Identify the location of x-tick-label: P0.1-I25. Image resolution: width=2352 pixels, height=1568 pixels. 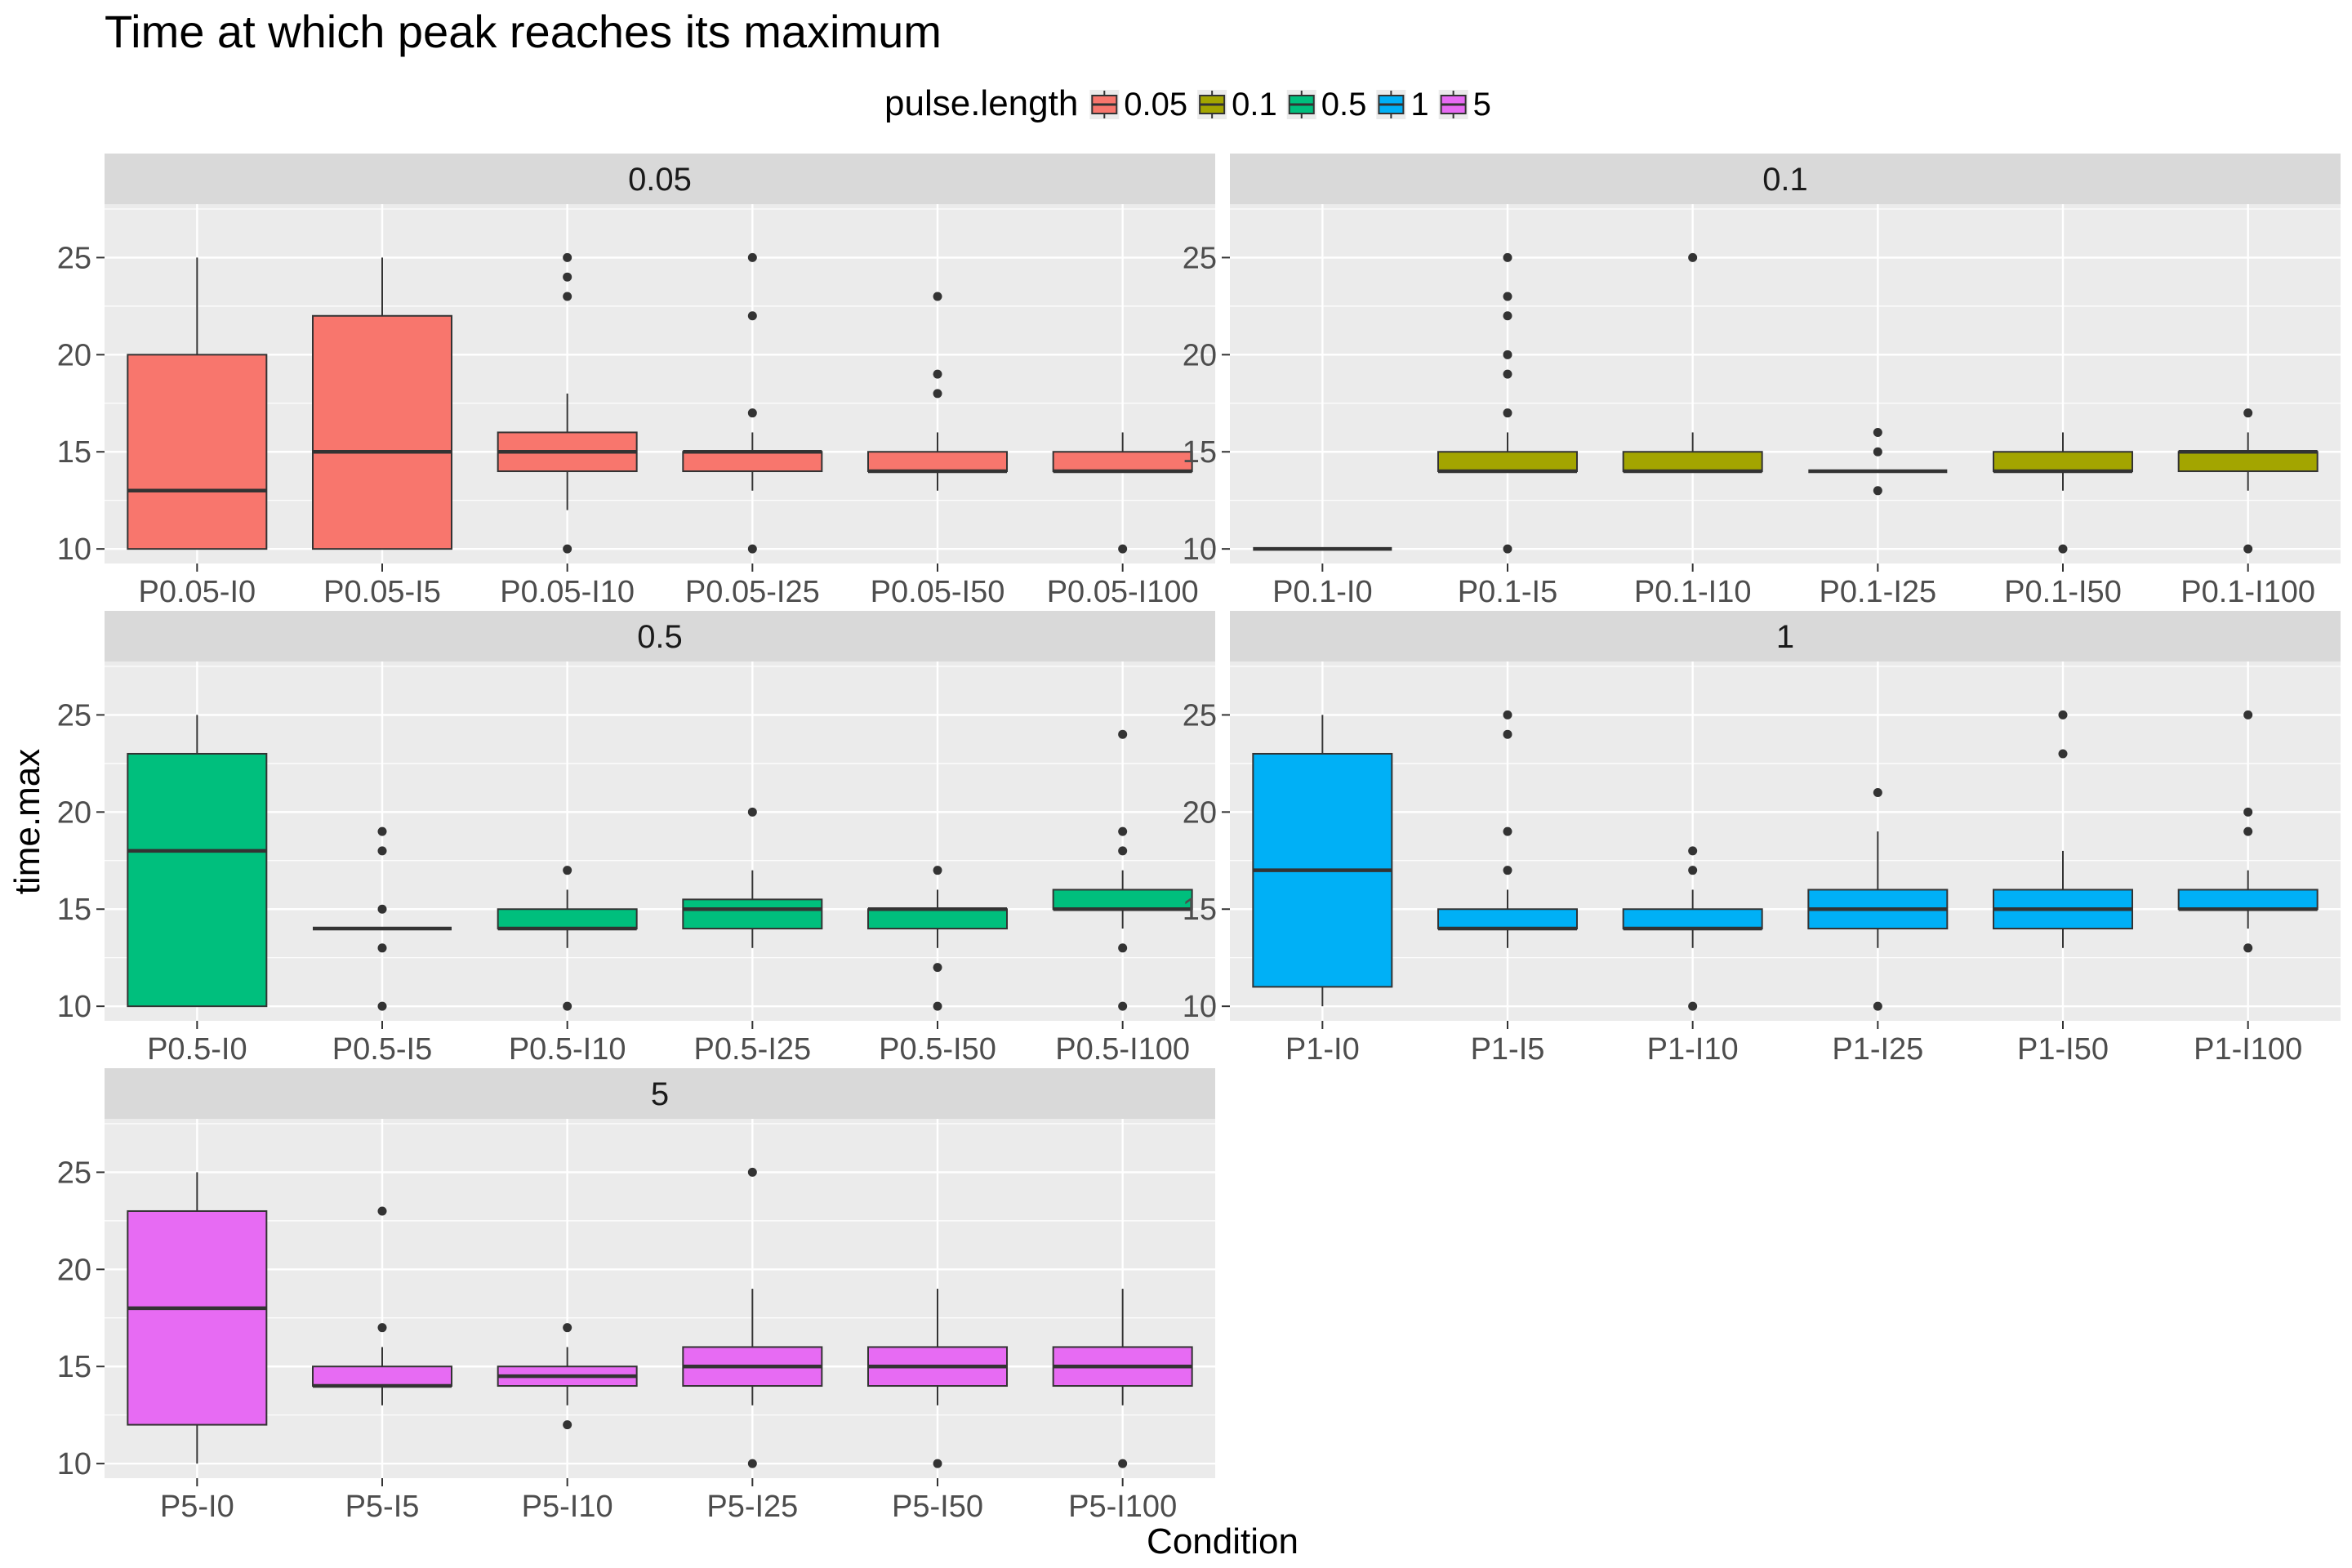
(1878, 592).